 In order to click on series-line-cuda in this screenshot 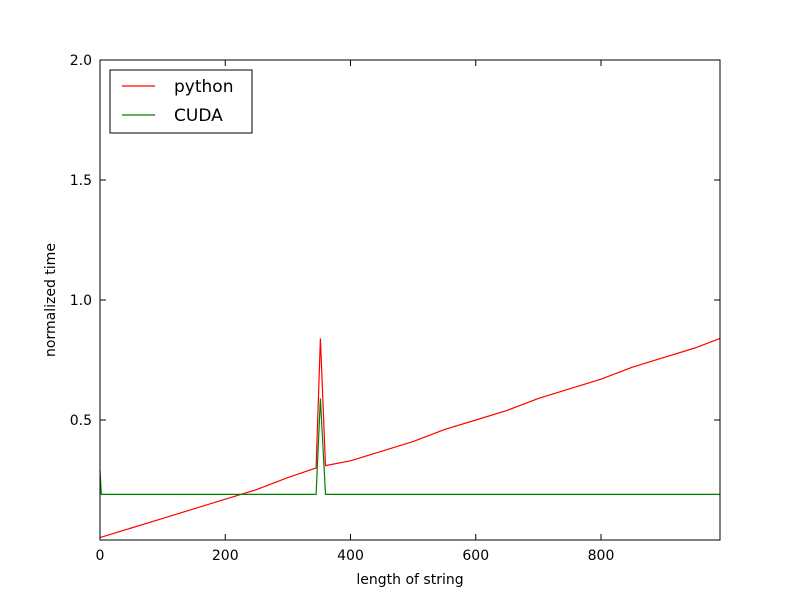, I will do `click(409, 446)`.